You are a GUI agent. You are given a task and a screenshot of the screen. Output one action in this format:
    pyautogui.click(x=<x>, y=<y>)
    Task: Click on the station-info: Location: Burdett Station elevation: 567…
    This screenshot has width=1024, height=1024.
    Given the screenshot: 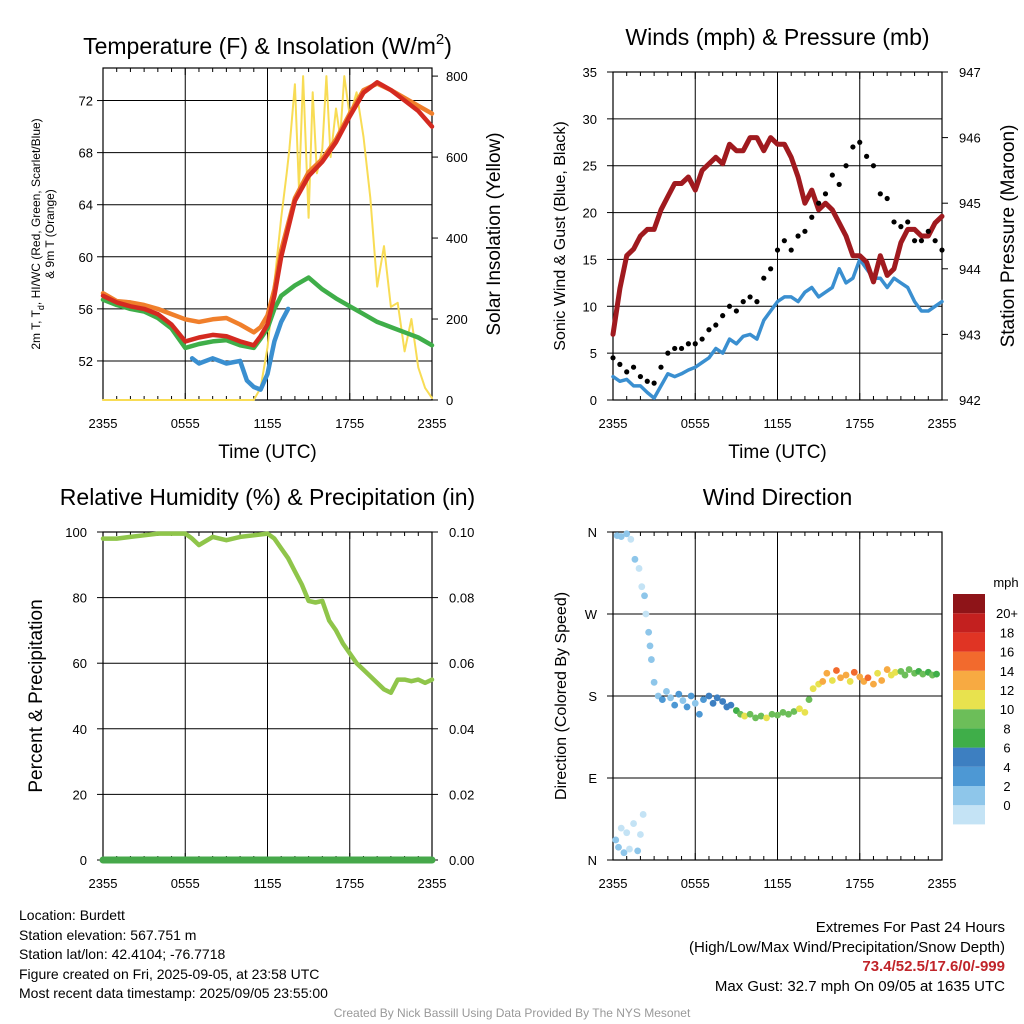 What is the action you would take?
    pyautogui.click(x=173, y=955)
    